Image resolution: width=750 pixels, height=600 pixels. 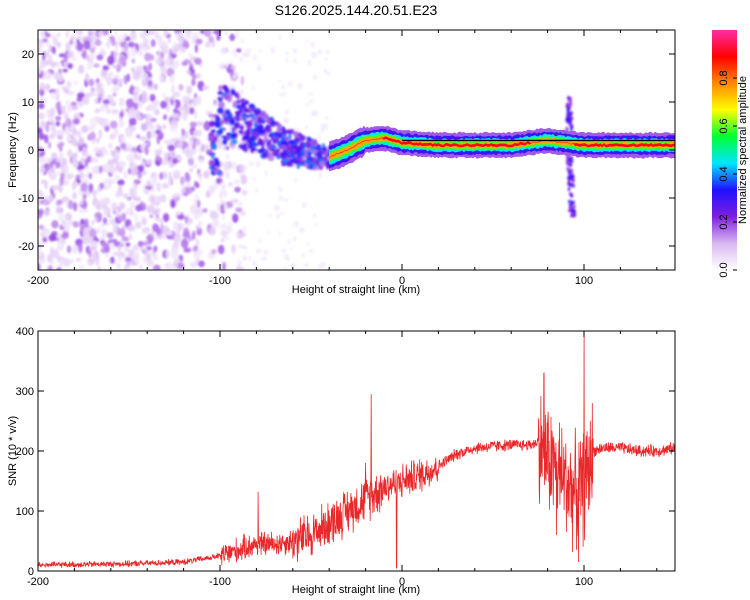 What do you see at coordinates (26, 199) in the screenshot?
I see `y-tick-label: -10` at bounding box center [26, 199].